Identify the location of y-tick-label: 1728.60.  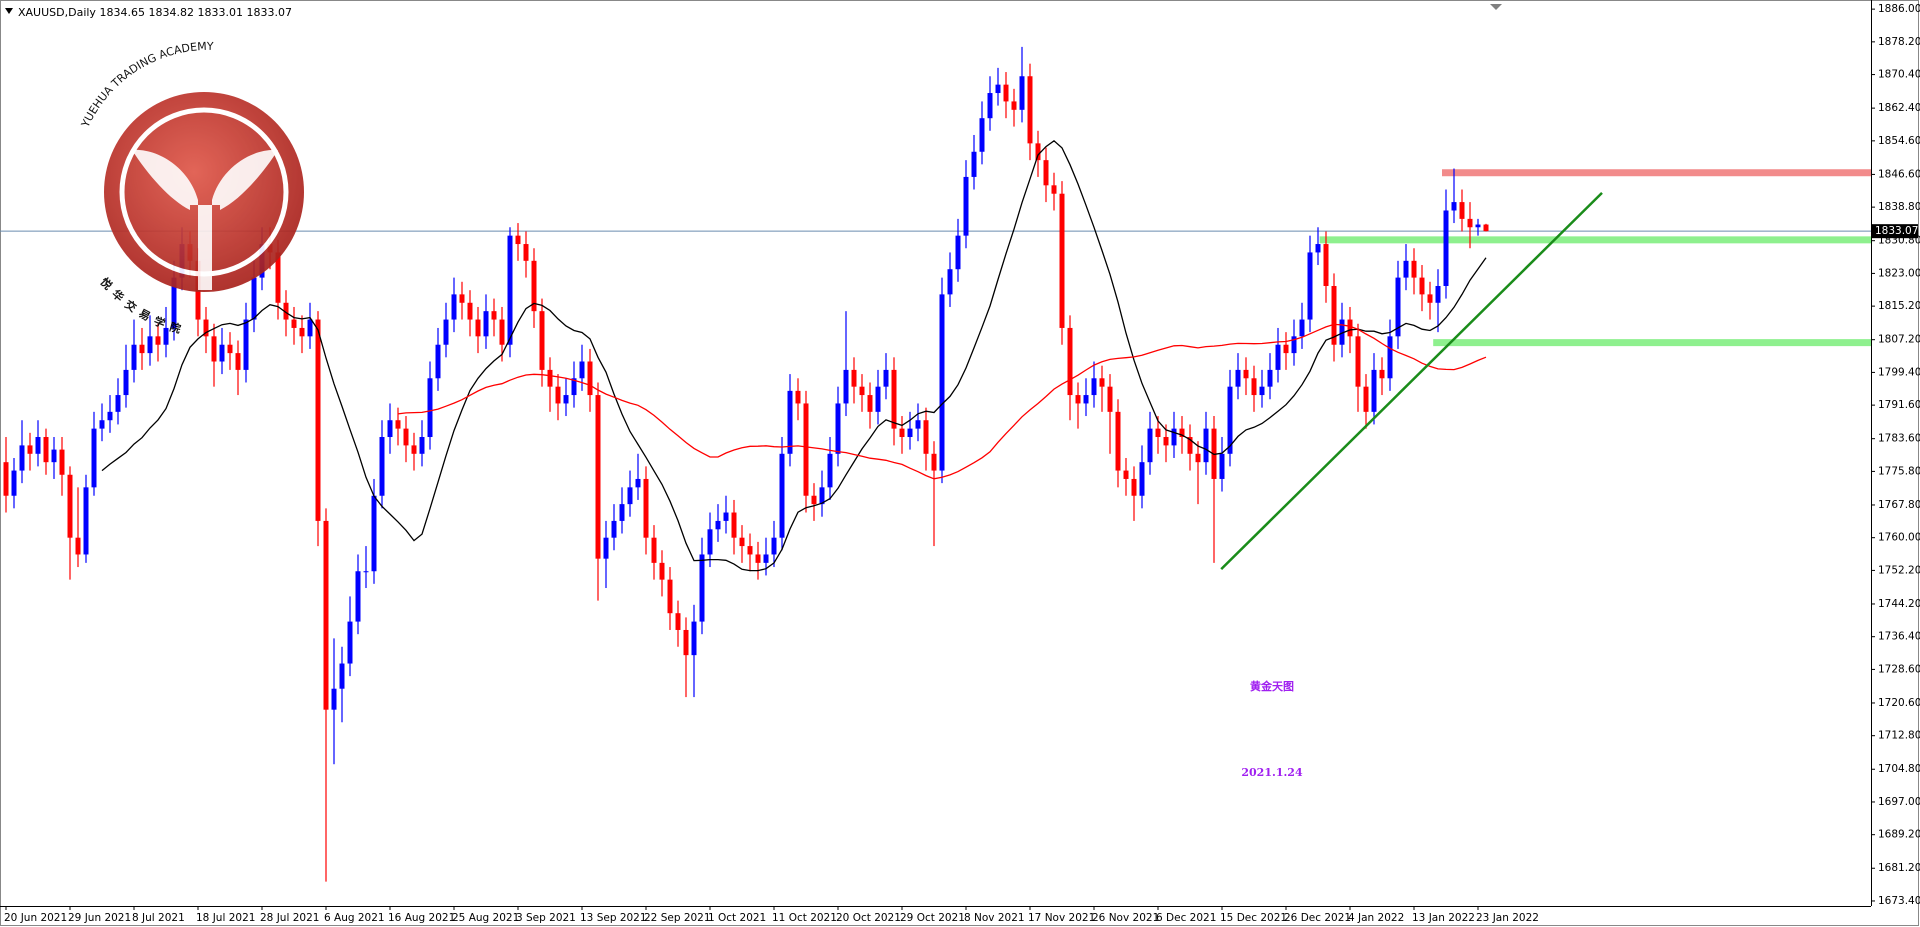
(1899, 669).